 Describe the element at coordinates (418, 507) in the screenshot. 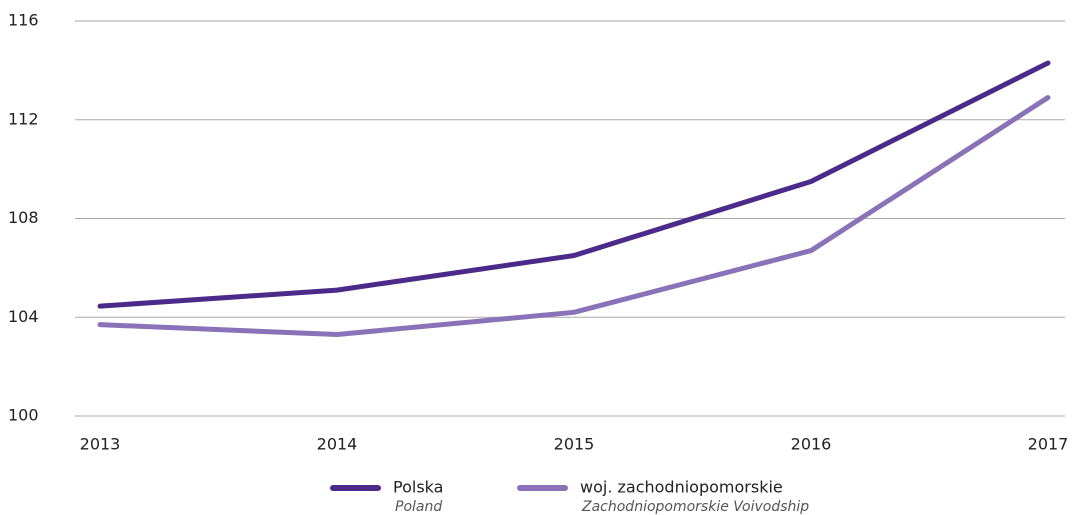

I see `legend-sublabel: Poland` at that location.